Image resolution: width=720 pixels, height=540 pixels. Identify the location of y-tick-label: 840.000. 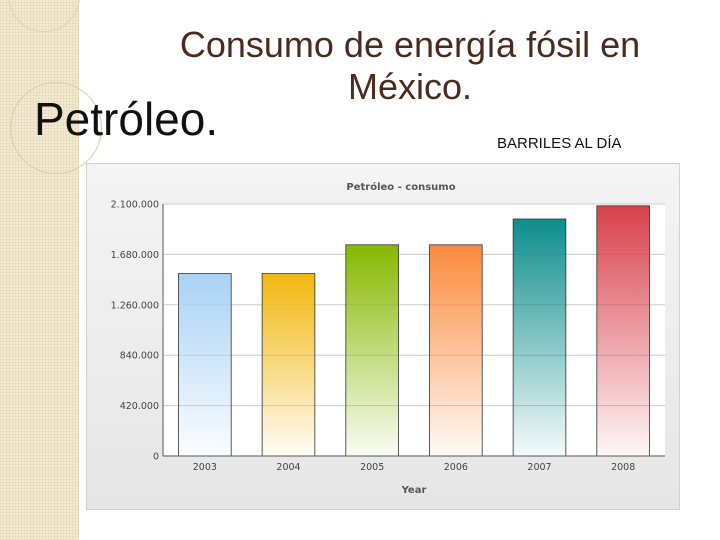
(139, 356).